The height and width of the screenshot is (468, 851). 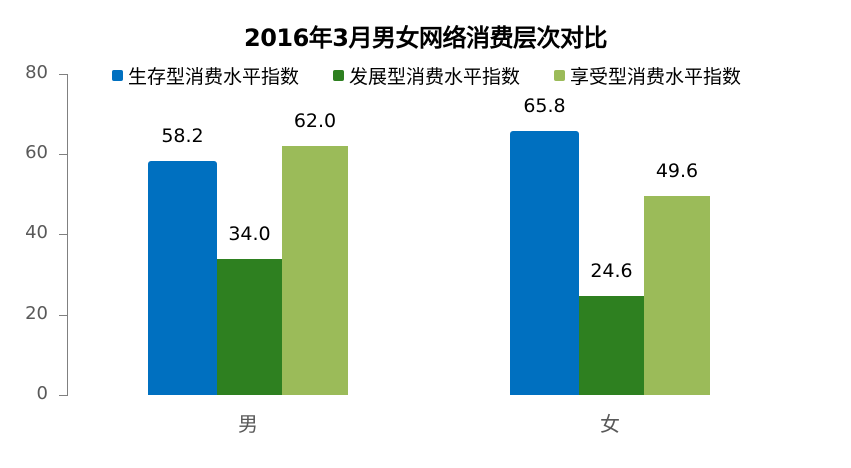 What do you see at coordinates (339, 75) in the screenshot?
I see `legend-swatch-development` at bounding box center [339, 75].